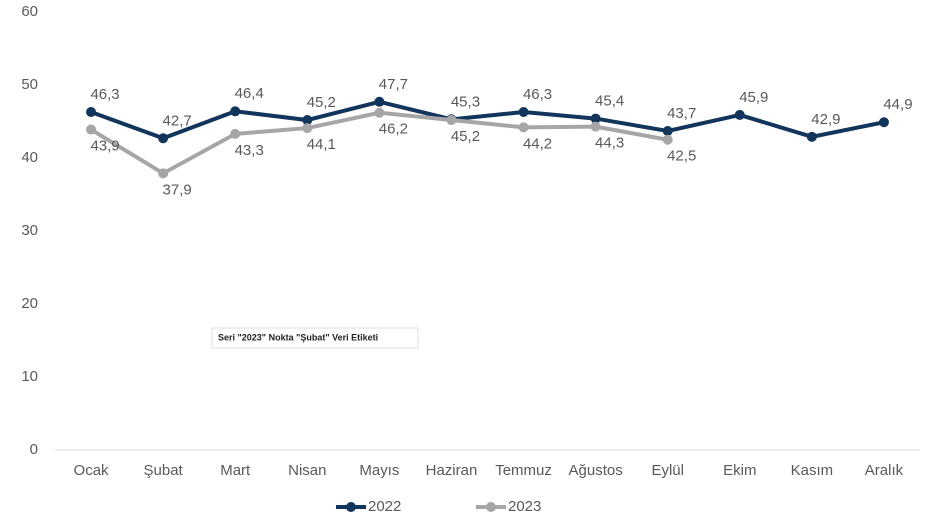  Describe the element at coordinates (177, 189) in the screenshot. I see `data-label: 37,9` at that location.